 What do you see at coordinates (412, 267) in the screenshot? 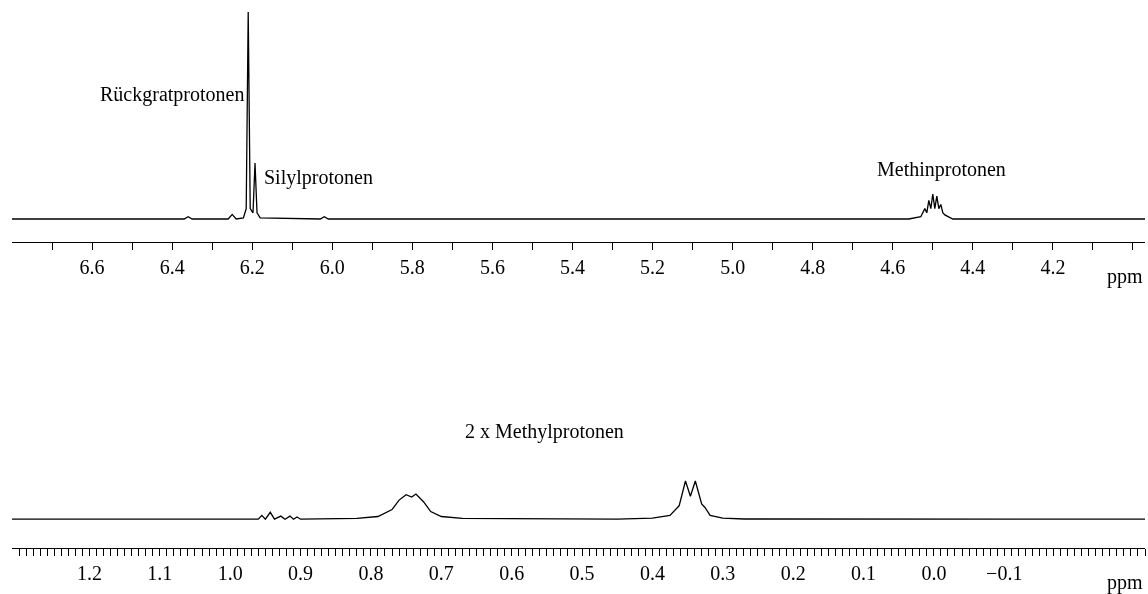
I see `x-tick-label: 5.8` at bounding box center [412, 267].